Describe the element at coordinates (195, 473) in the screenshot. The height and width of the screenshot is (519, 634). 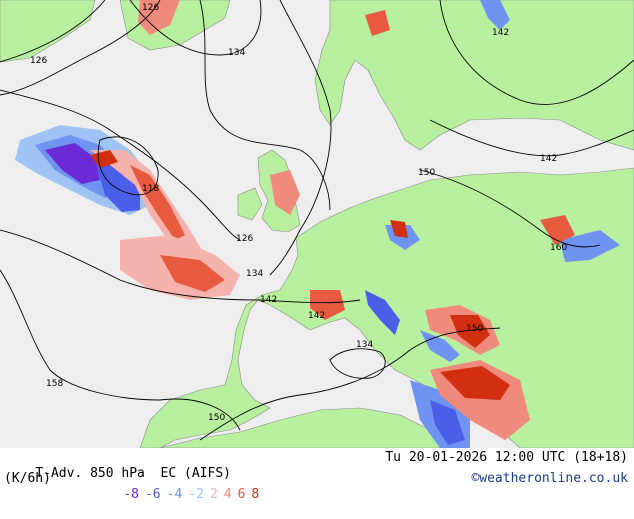
I see `model-label: EC (AIFS)` at that location.